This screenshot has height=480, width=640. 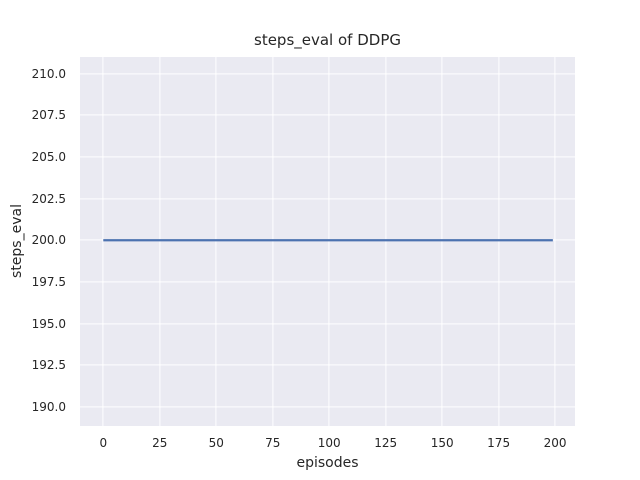 What do you see at coordinates (48, 281) in the screenshot?
I see `y-tick-label: 197.5` at bounding box center [48, 281].